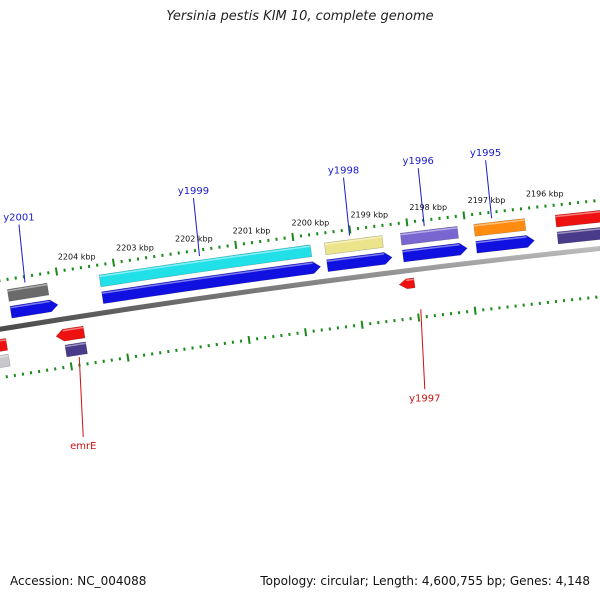  I want to click on y1995-cds-arrow, so click(505, 244).